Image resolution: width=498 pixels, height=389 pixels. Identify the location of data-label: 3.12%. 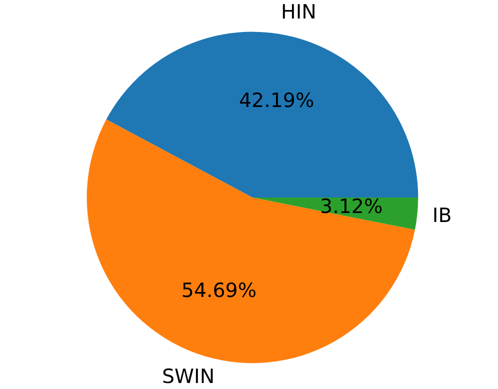
(351, 206).